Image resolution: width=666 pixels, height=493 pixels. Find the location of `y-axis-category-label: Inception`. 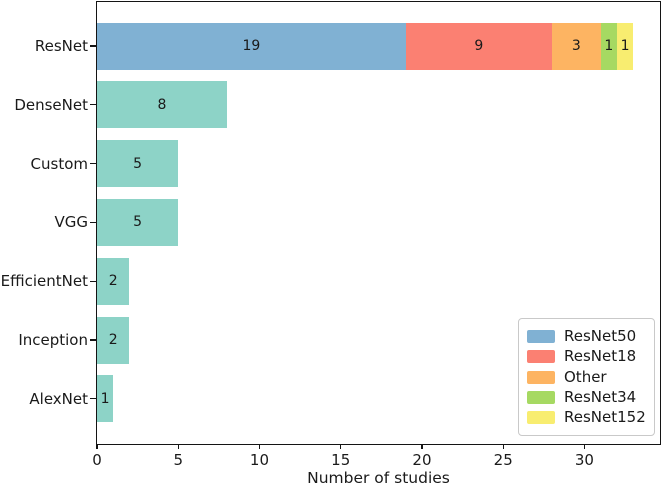

y-axis-category-label: Inception is located at coordinates (53, 340).